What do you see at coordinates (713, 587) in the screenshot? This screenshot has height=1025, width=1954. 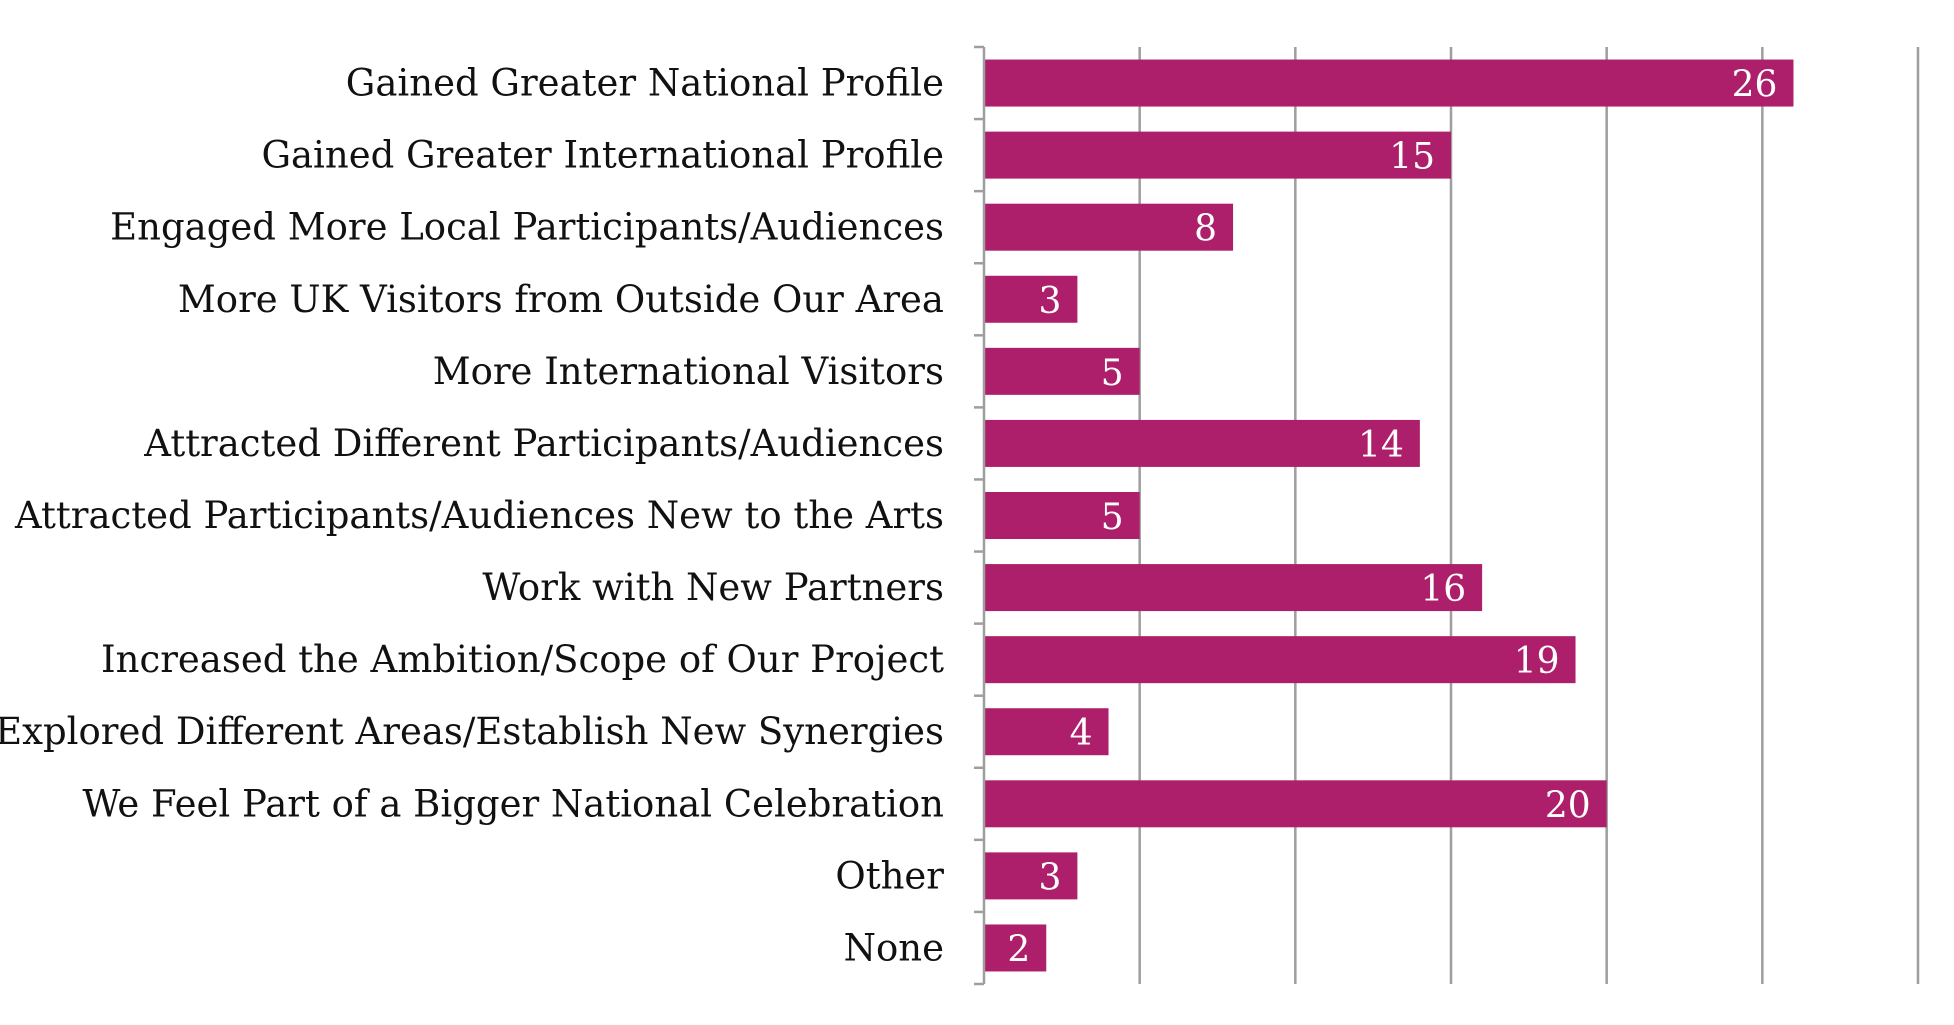 I see `category-label: Work with New Partners` at bounding box center [713, 587].